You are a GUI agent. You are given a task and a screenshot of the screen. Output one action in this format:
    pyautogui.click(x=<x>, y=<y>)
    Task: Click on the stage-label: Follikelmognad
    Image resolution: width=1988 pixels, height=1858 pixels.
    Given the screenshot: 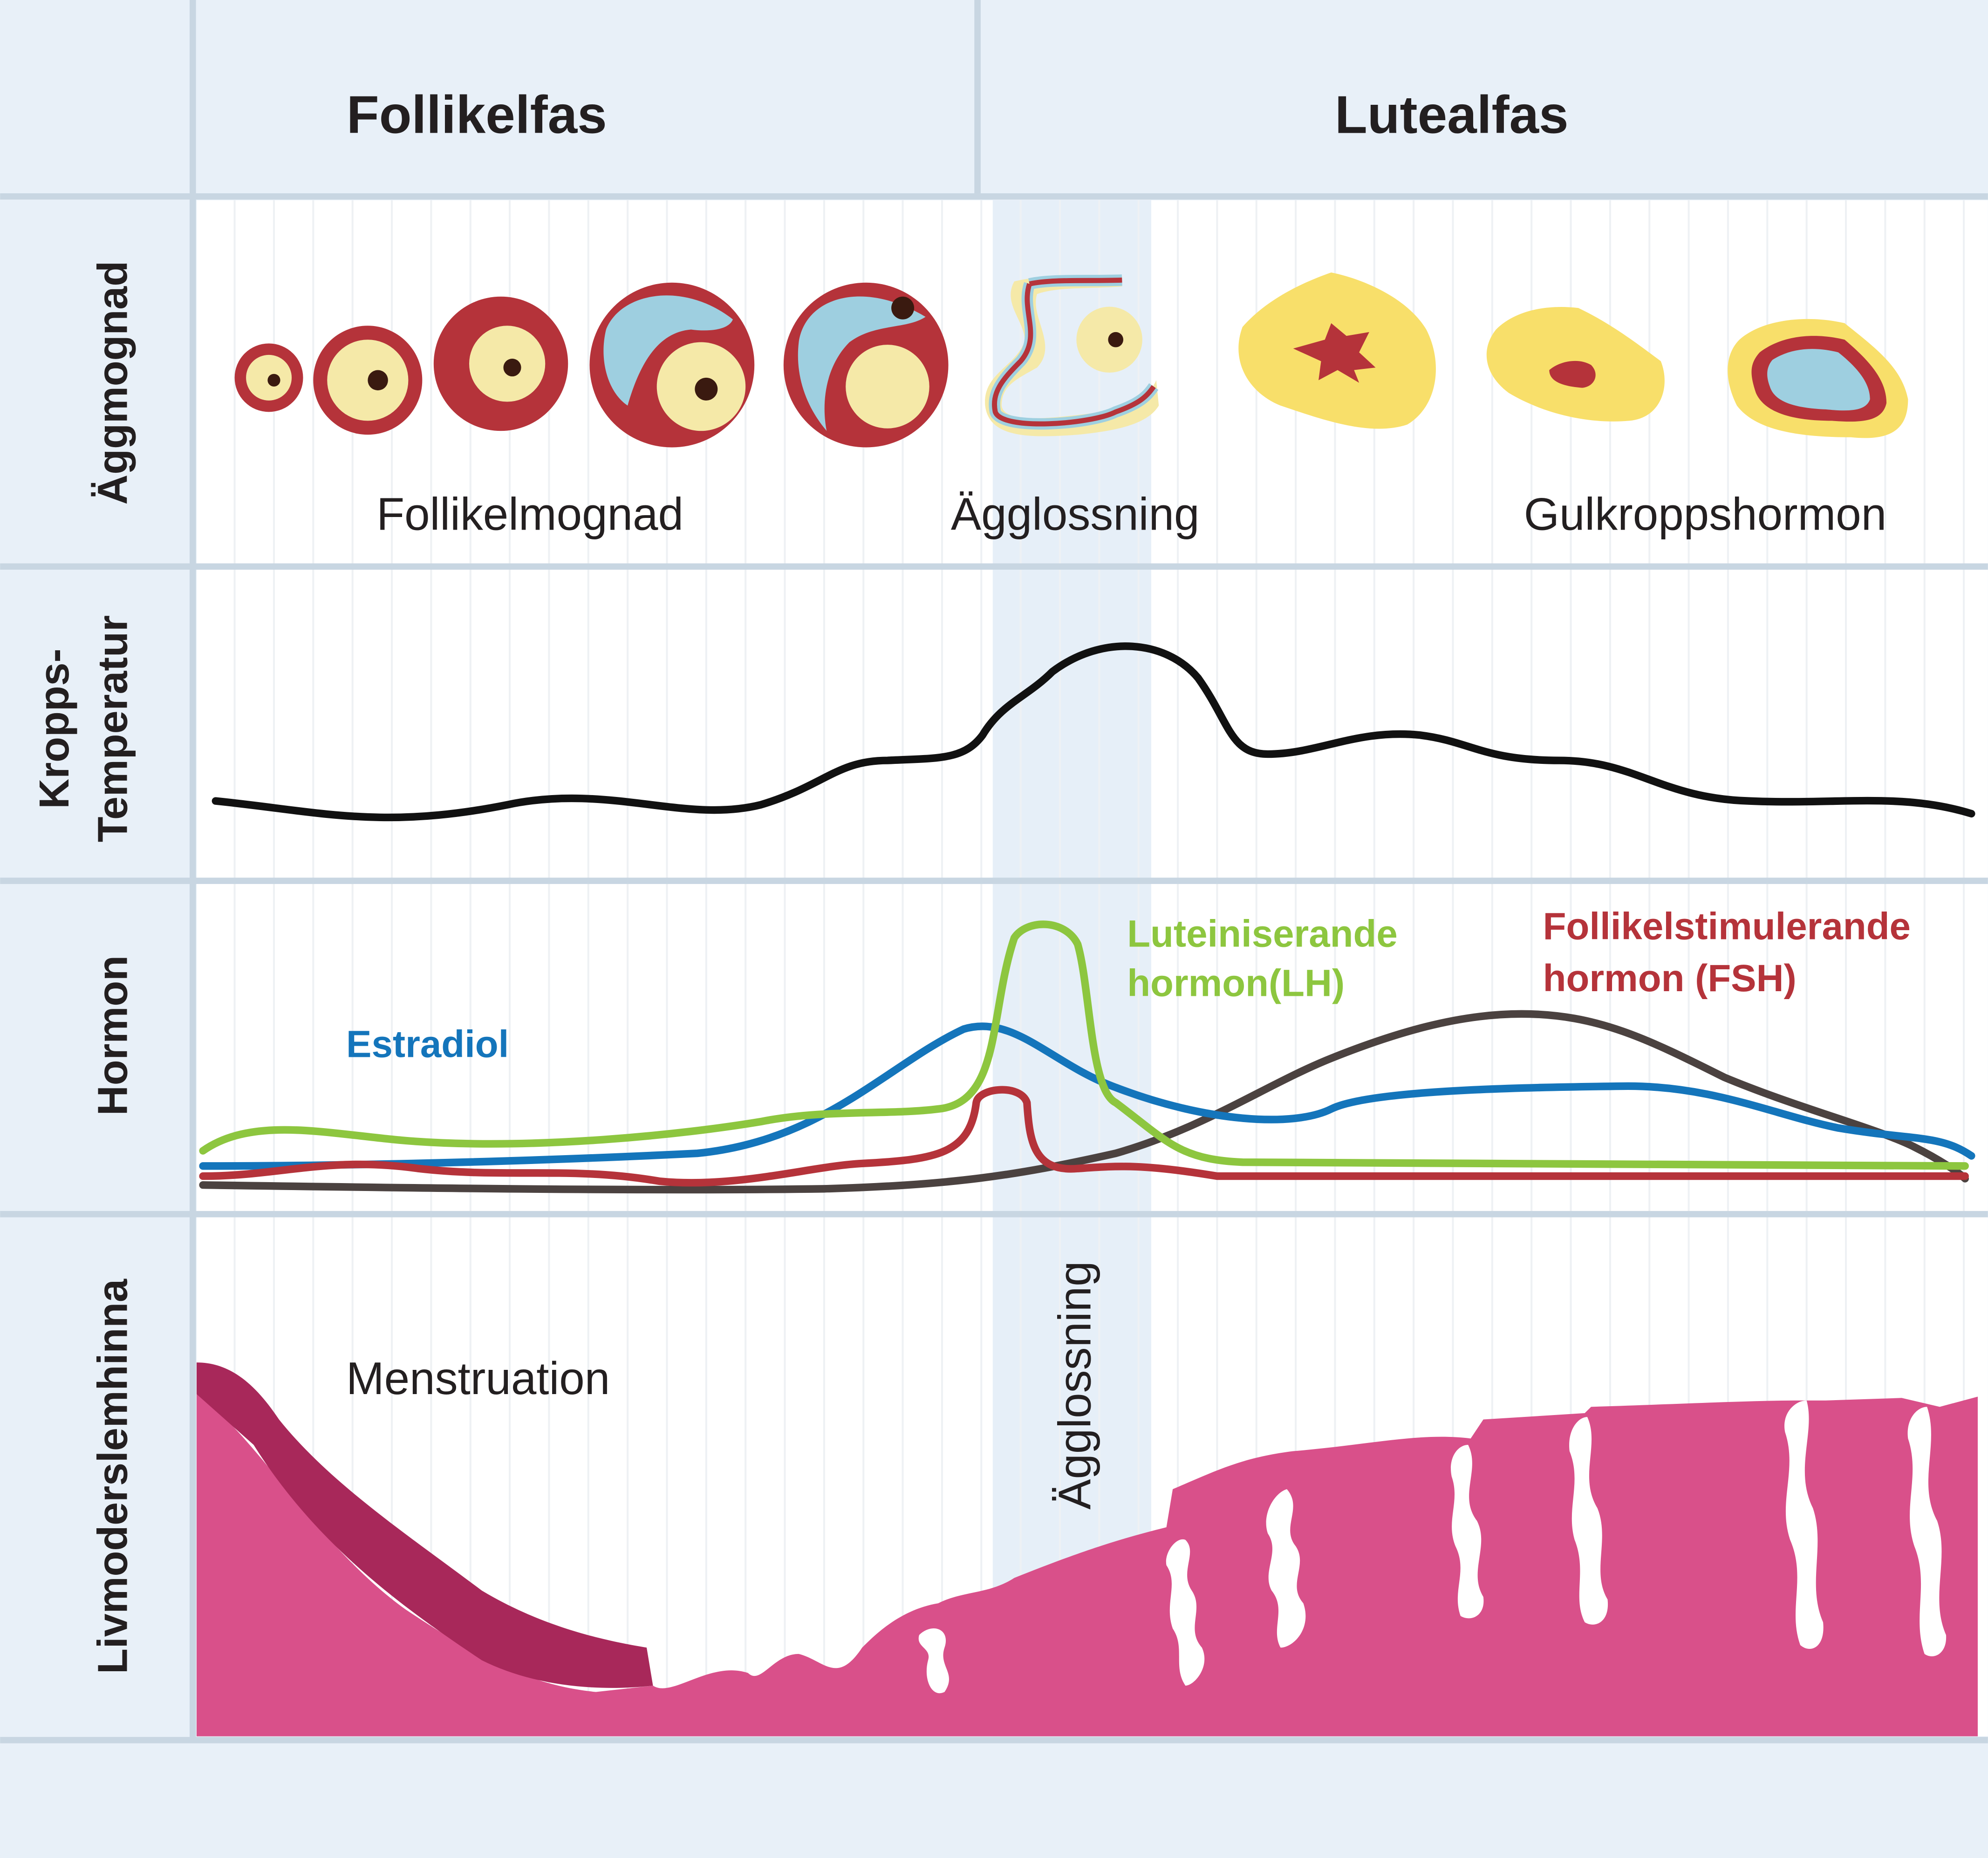 What is the action you would take?
    pyautogui.click(x=529, y=513)
    